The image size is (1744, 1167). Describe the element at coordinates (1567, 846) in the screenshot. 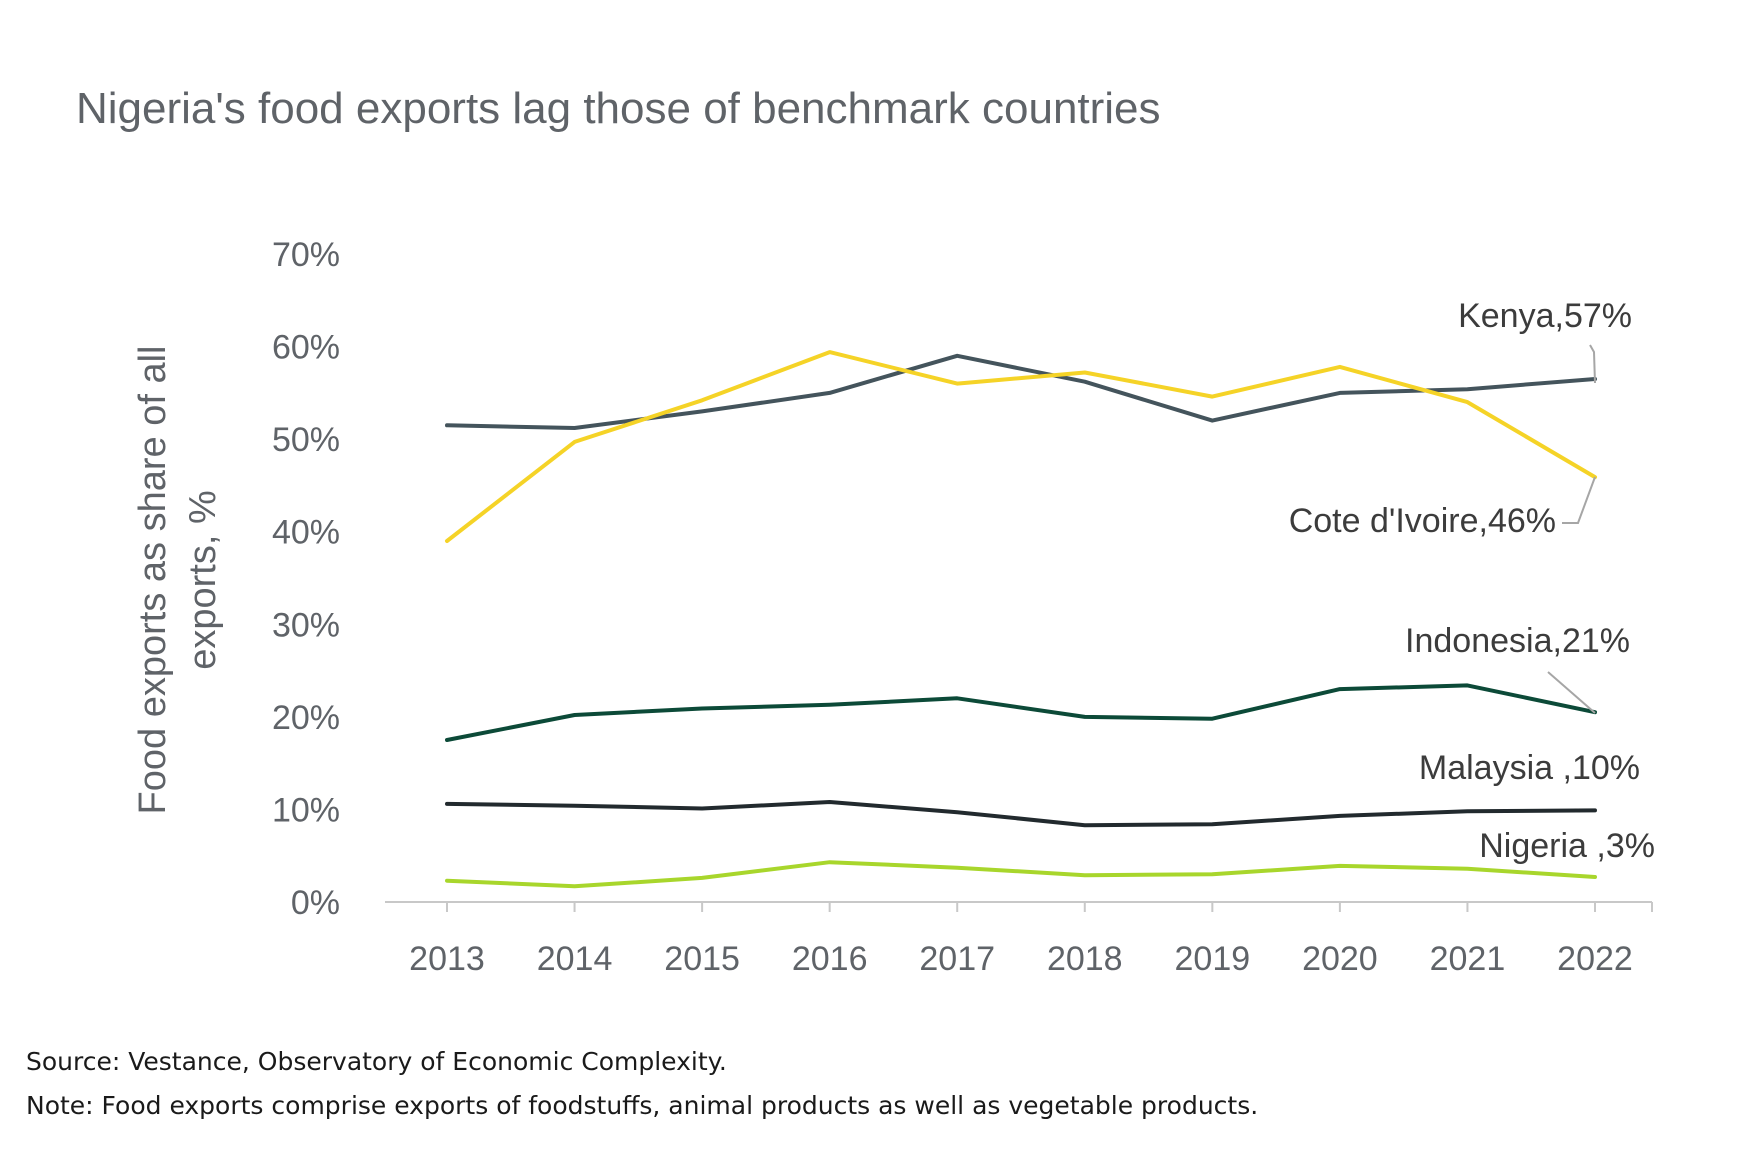

I see `series-end-label: Nigeria ,3%` at that location.